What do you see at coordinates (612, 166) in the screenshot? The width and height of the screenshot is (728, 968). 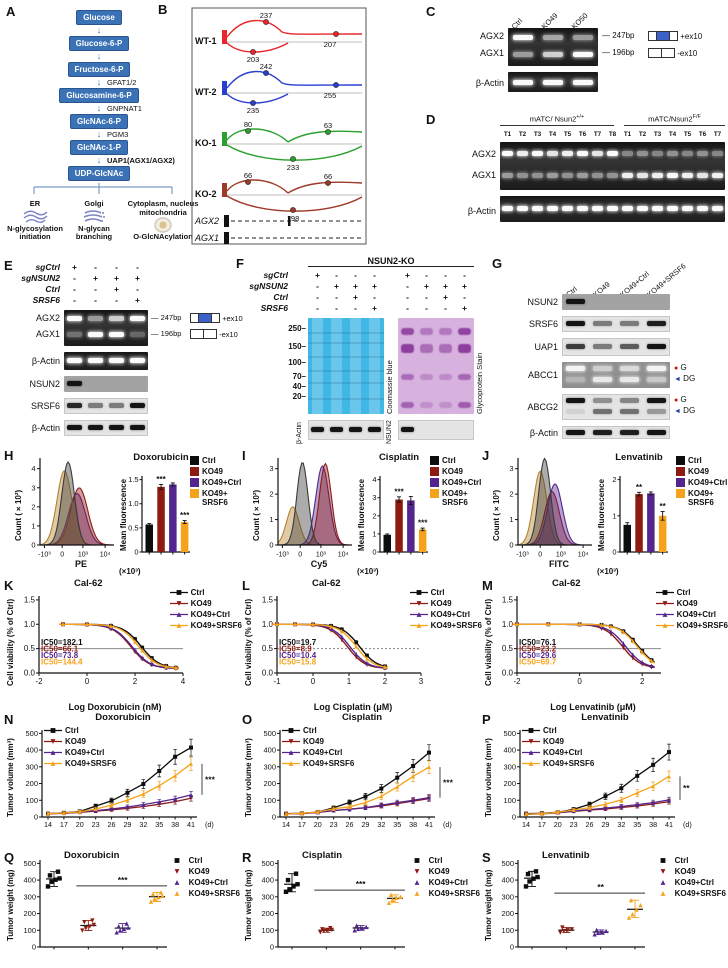 I see `agx-gel` at bounding box center [612, 166].